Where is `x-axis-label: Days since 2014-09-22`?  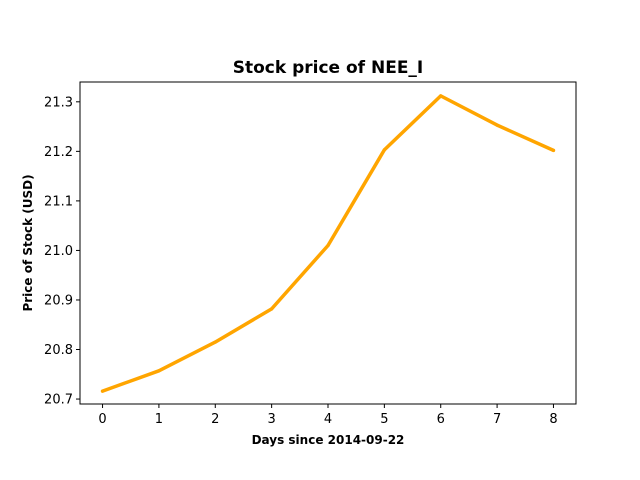
x-axis-label: Days since 2014-09-22 is located at coordinates (328, 440).